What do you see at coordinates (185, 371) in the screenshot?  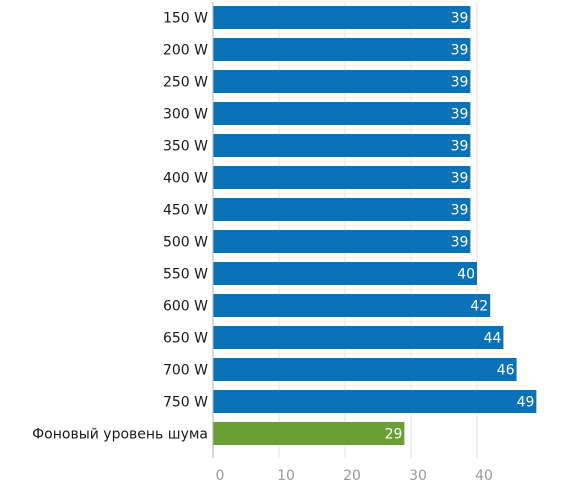 I see `category-label: 700 W` at bounding box center [185, 371].